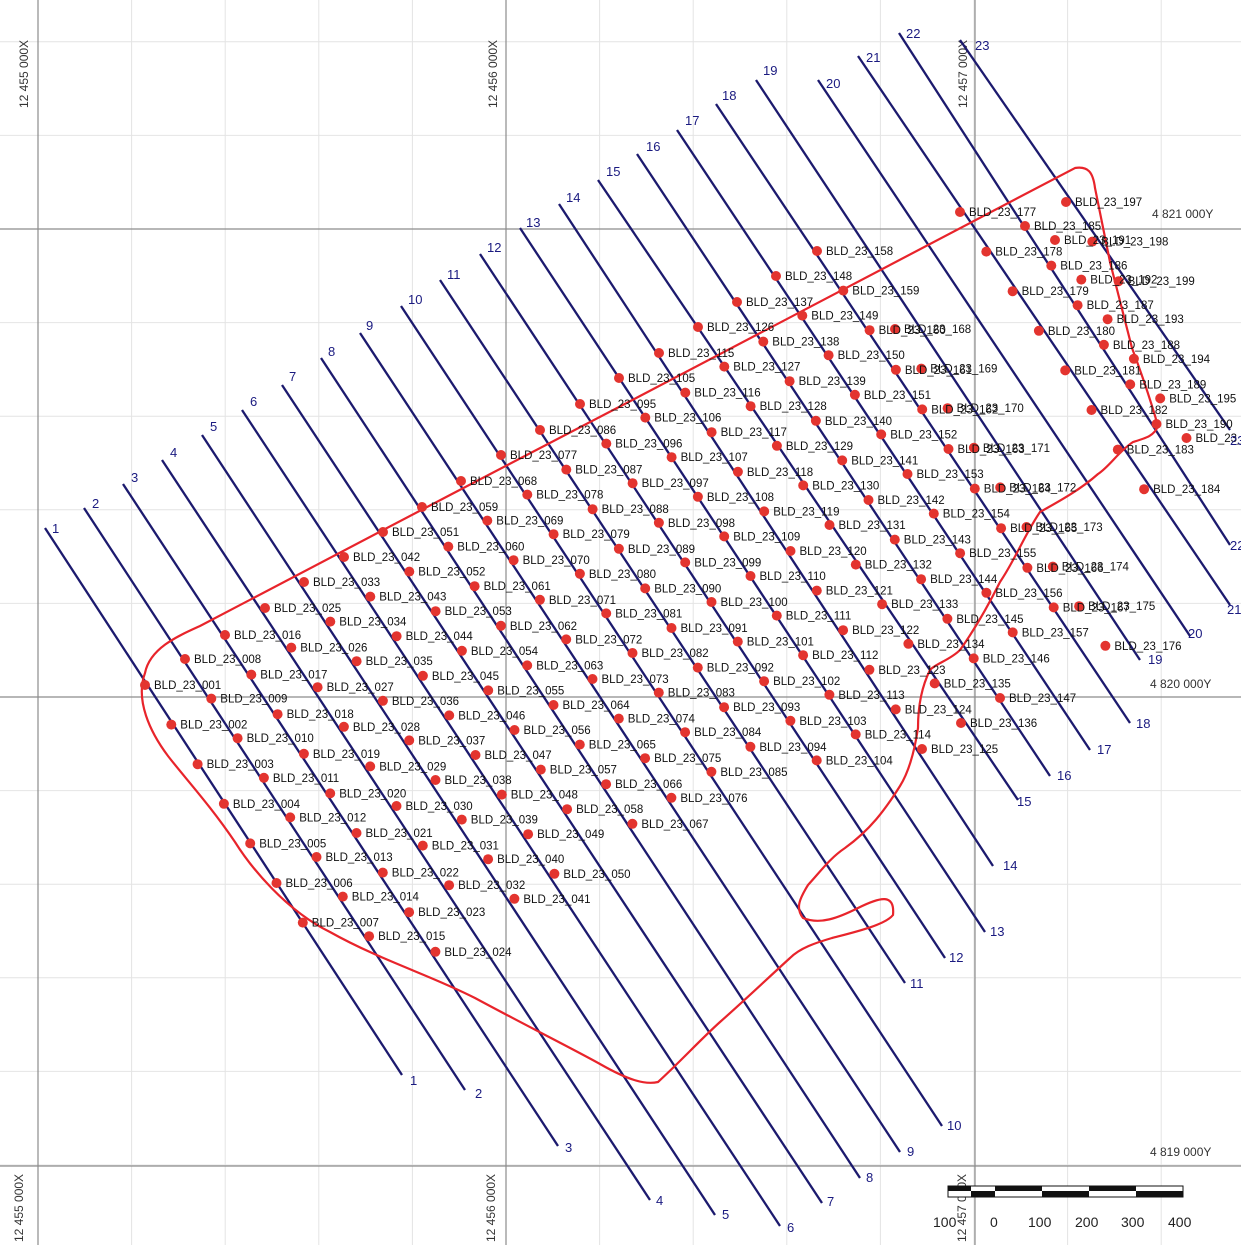 The image size is (1241, 1245). What do you see at coordinates (832, 382) in the screenshot?
I see `drill-hole-label: BLD_23_139` at bounding box center [832, 382].